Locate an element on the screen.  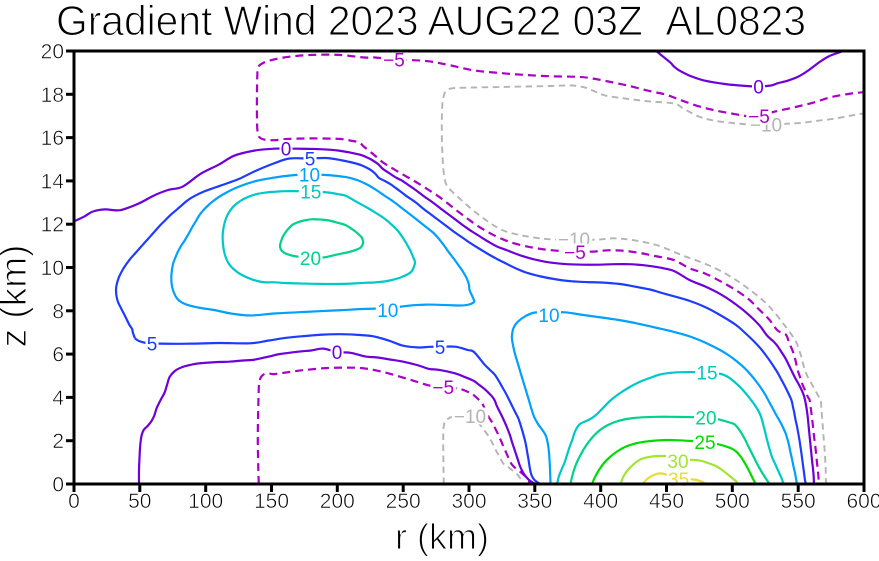
svg-text: 35 is located at coordinates (678, 480).